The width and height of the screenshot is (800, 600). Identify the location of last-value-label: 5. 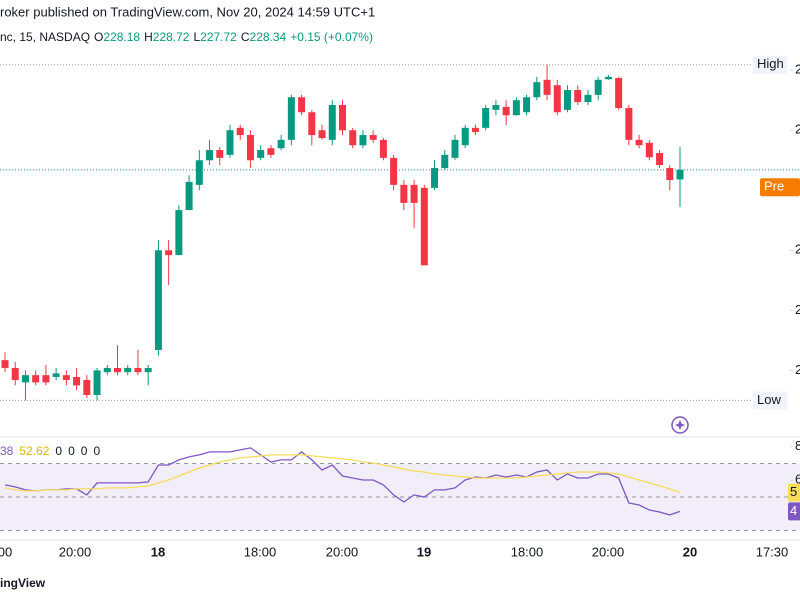
(793, 491).